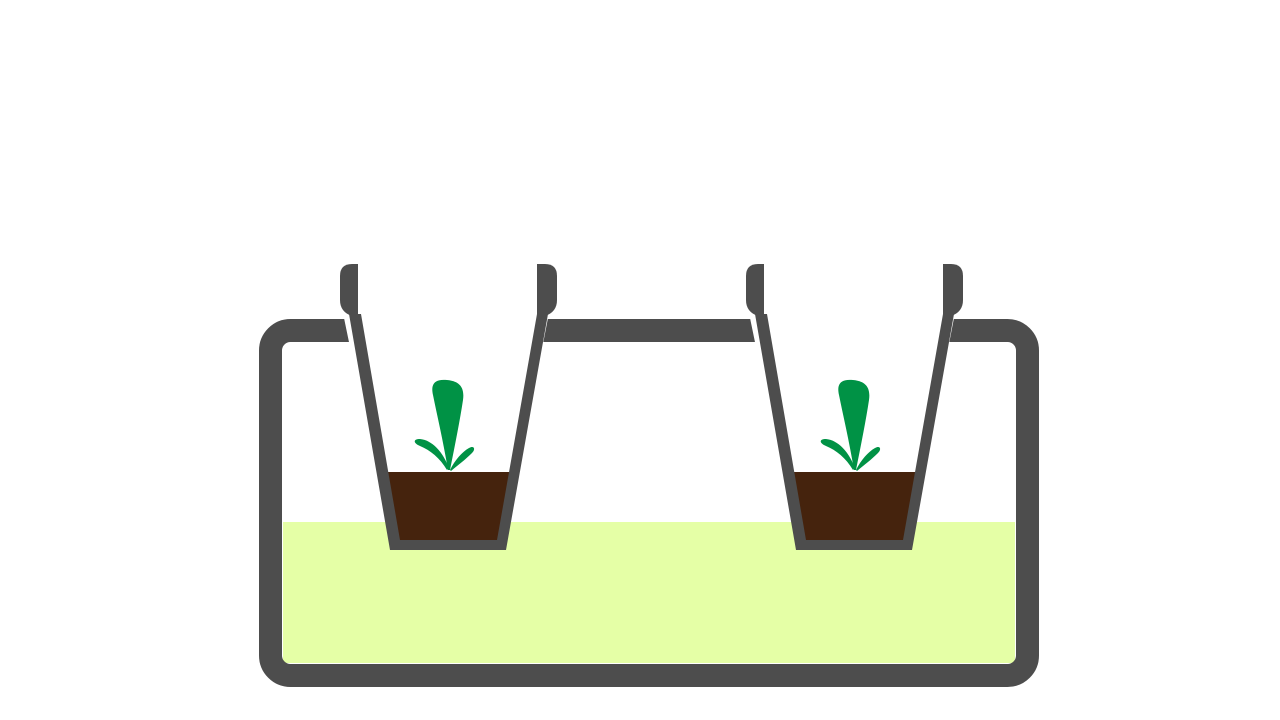 This screenshot has height=720, width=1280. Describe the element at coordinates (349, 290) in the screenshot. I see `pot-left-rim-left` at that location.